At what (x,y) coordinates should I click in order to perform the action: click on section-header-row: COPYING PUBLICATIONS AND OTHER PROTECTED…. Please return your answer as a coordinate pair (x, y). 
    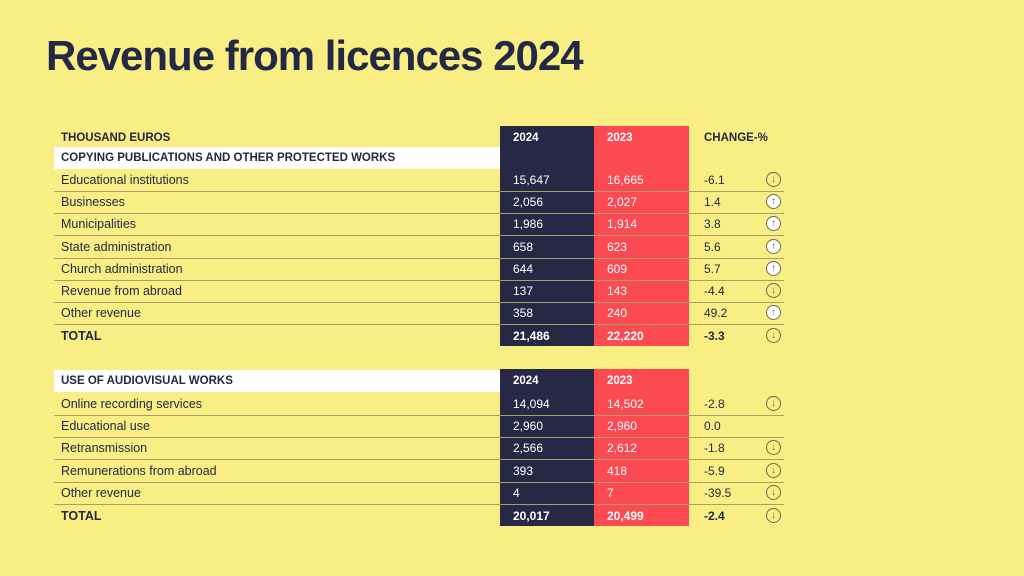
    Looking at the image, I should click on (277, 158).